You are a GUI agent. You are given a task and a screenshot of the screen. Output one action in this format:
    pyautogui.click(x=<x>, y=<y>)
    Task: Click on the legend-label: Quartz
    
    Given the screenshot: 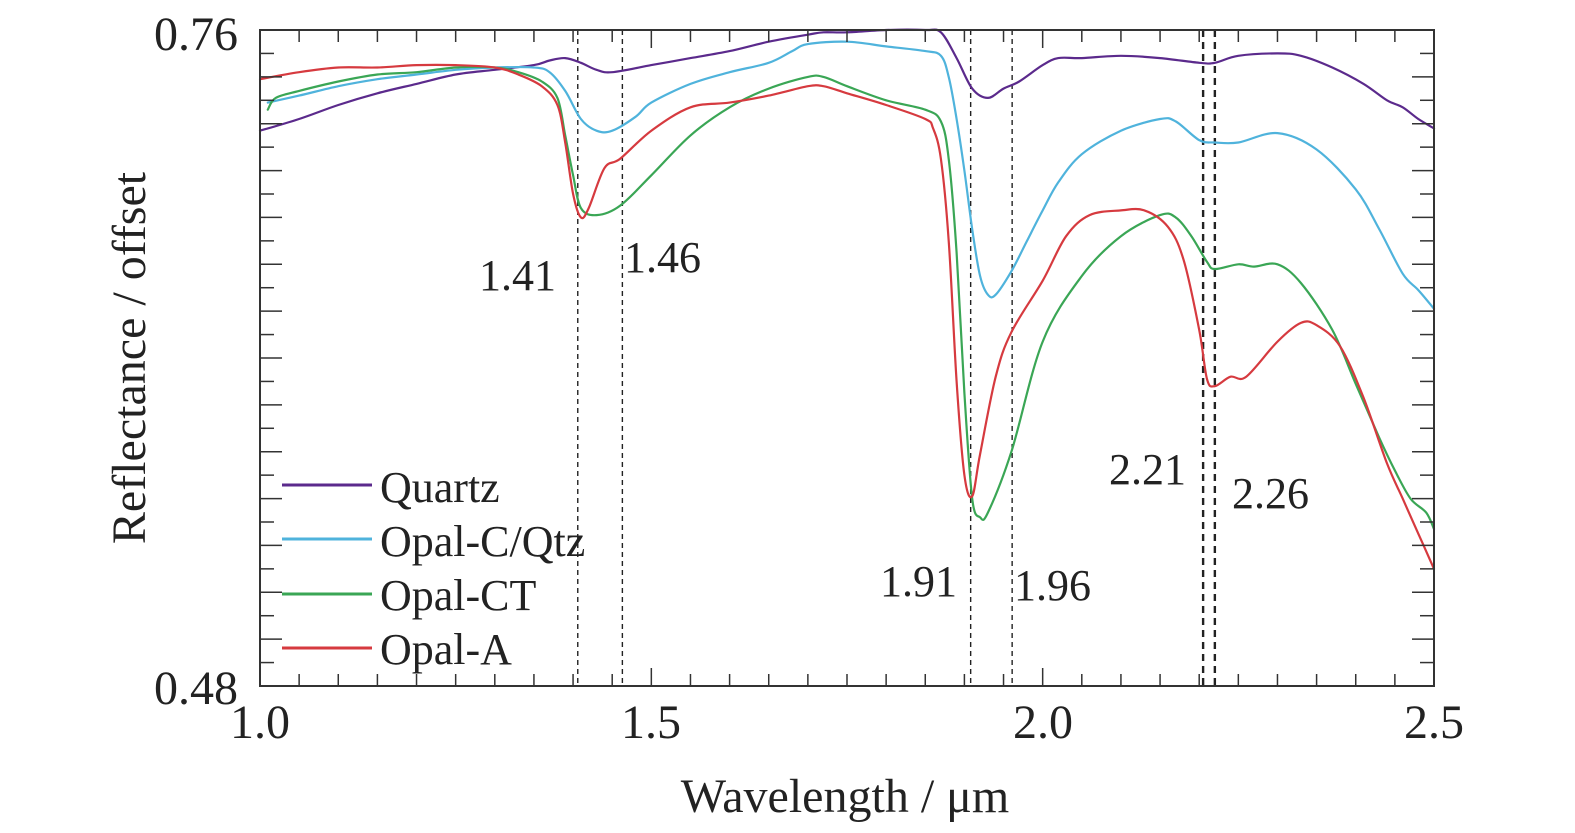 What is the action you would take?
    pyautogui.click(x=440, y=487)
    